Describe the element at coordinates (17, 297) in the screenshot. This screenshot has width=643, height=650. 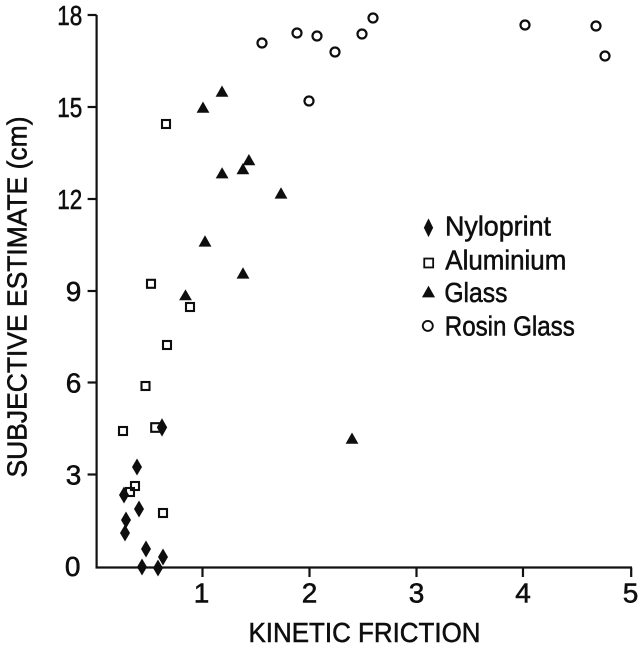
I see `svg-text: SUBJECTIVE ESTIMATE (cm)` at that location.